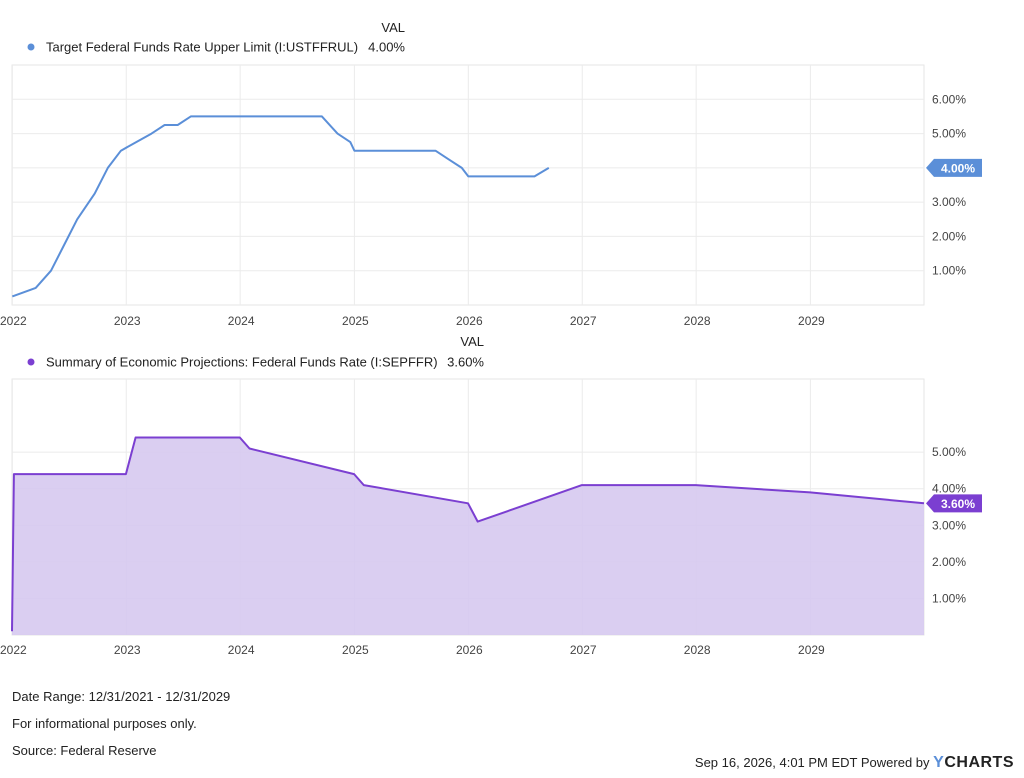 The image size is (1024, 778). Describe the element at coordinates (939, 762) in the screenshot. I see `ycharts-logo-y: Y` at that location.